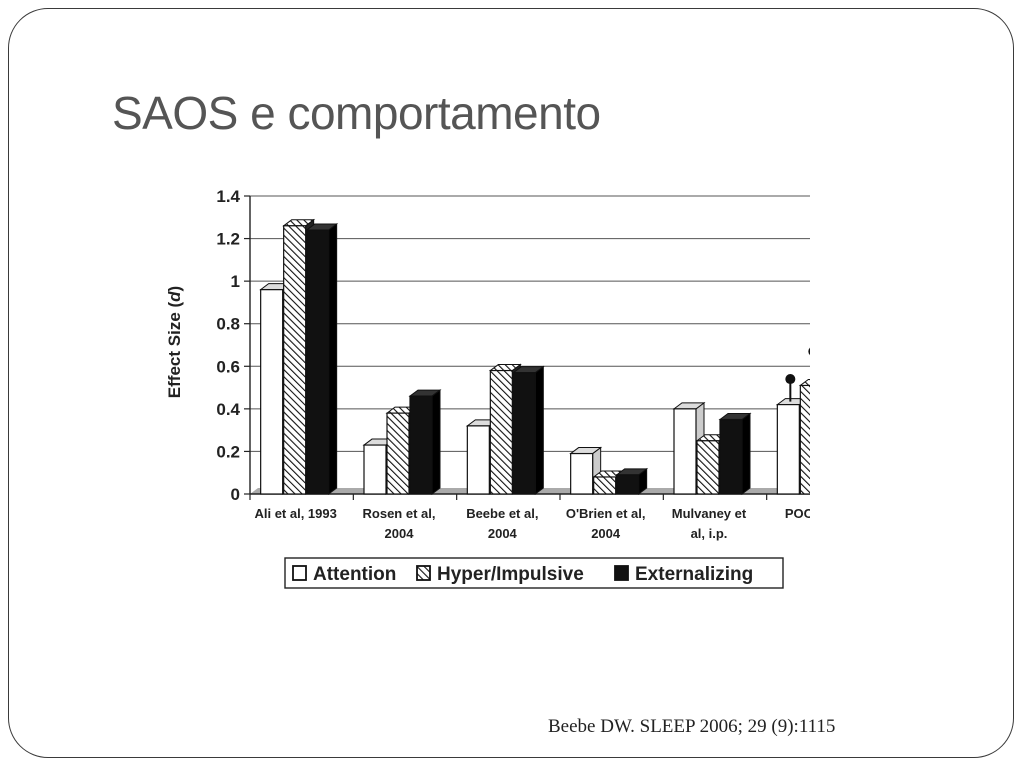  What do you see at coordinates (692, 726) in the screenshot?
I see `citation: Beebe DW. SLEEP 2006; 29 (9):1115` at bounding box center [692, 726].